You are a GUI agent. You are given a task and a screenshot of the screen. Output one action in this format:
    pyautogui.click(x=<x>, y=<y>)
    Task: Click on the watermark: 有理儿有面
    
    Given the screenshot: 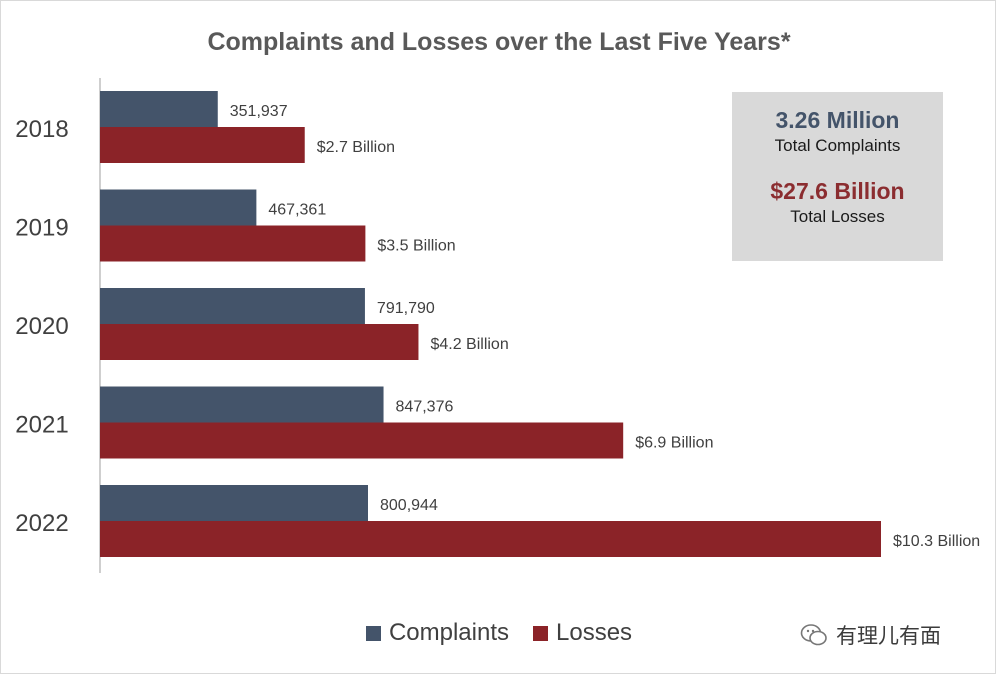 What is the action you would take?
    pyautogui.click(x=870, y=635)
    